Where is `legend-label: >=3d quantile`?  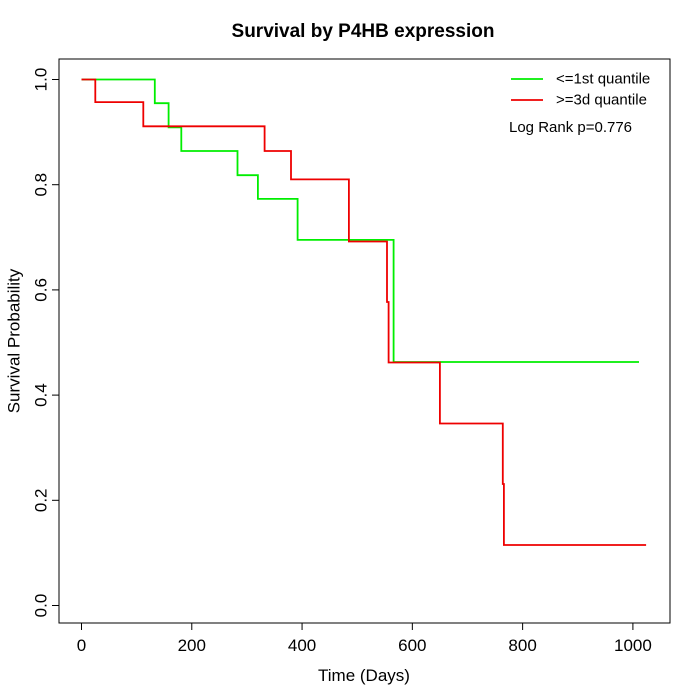 legend-label: >=3d quantile is located at coordinates (601, 100).